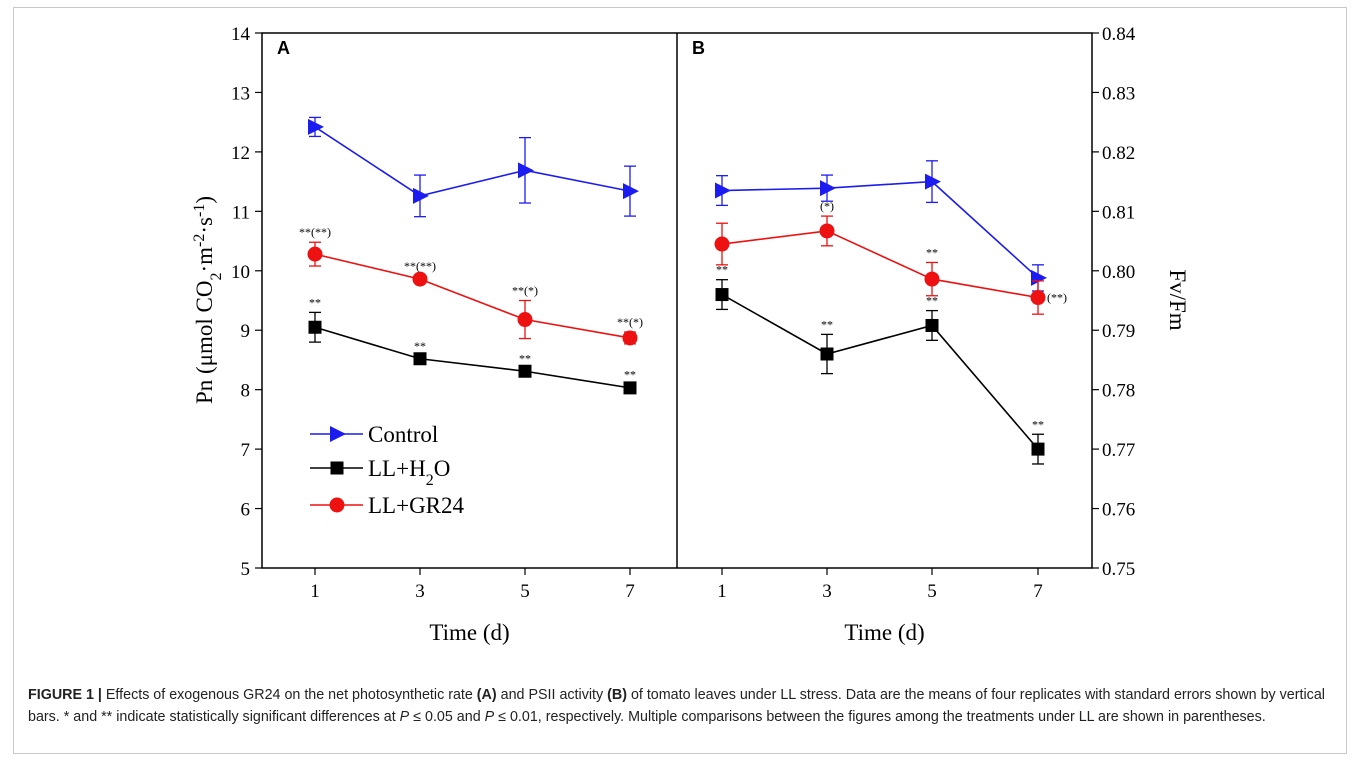 The height and width of the screenshot is (762, 1360). Describe the element at coordinates (409, 472) in the screenshot. I see `legend-label: LL+H2O` at that location.